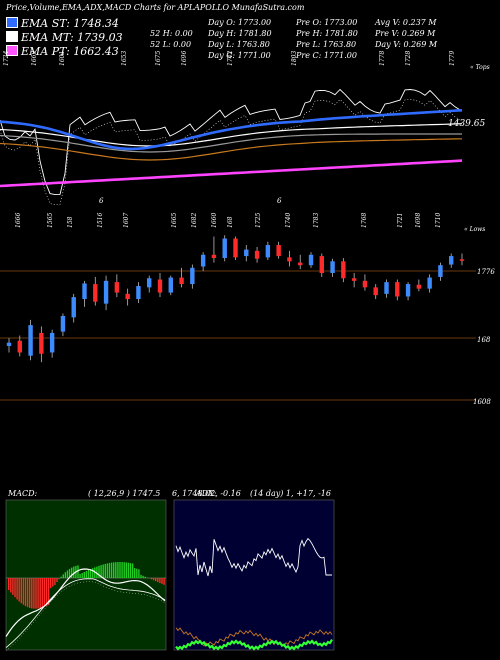 This screenshot has width=500, height=660. What do you see at coordinates (475, 229) in the screenshot?
I see `panel2-lows-label: « Lows` at bounding box center [475, 229].